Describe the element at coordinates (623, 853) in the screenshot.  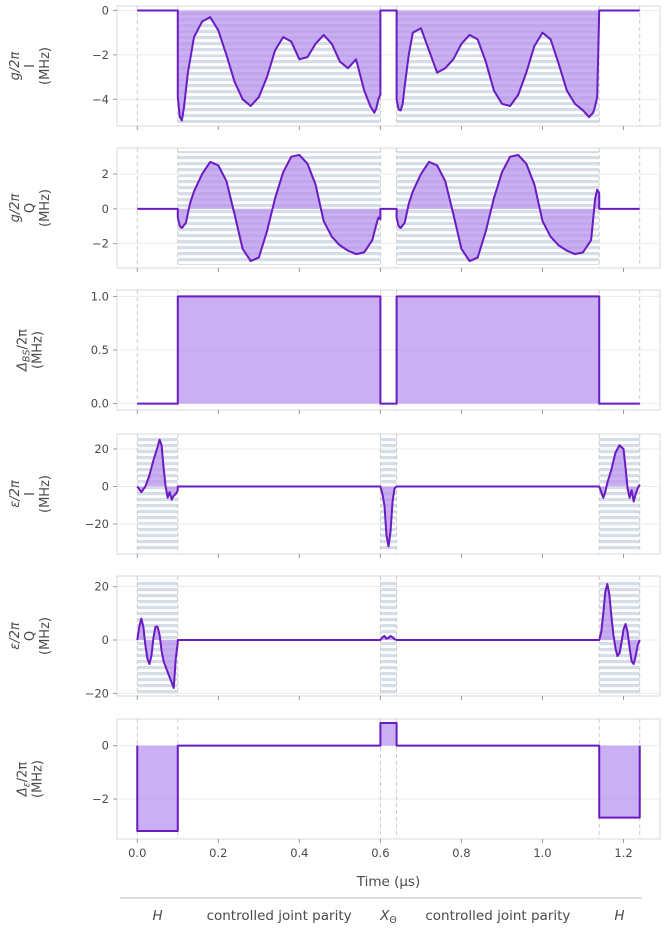
I see `x-tick-label-7: 1.2` at that location.